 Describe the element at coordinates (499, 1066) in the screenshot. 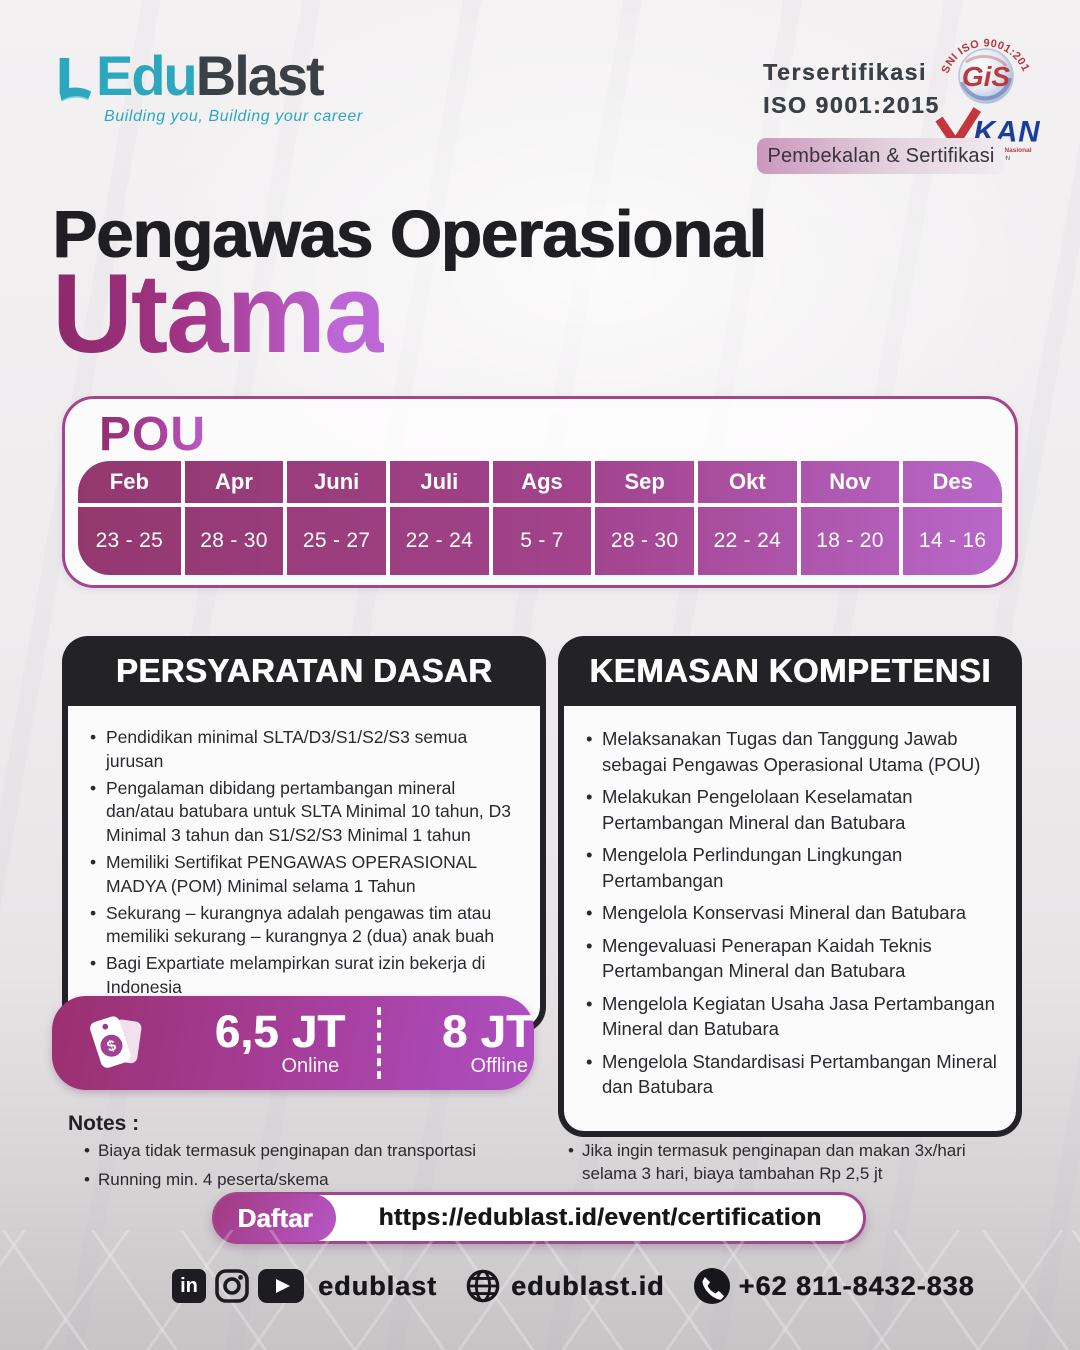

I see `price-offline-label: Offline` at that location.